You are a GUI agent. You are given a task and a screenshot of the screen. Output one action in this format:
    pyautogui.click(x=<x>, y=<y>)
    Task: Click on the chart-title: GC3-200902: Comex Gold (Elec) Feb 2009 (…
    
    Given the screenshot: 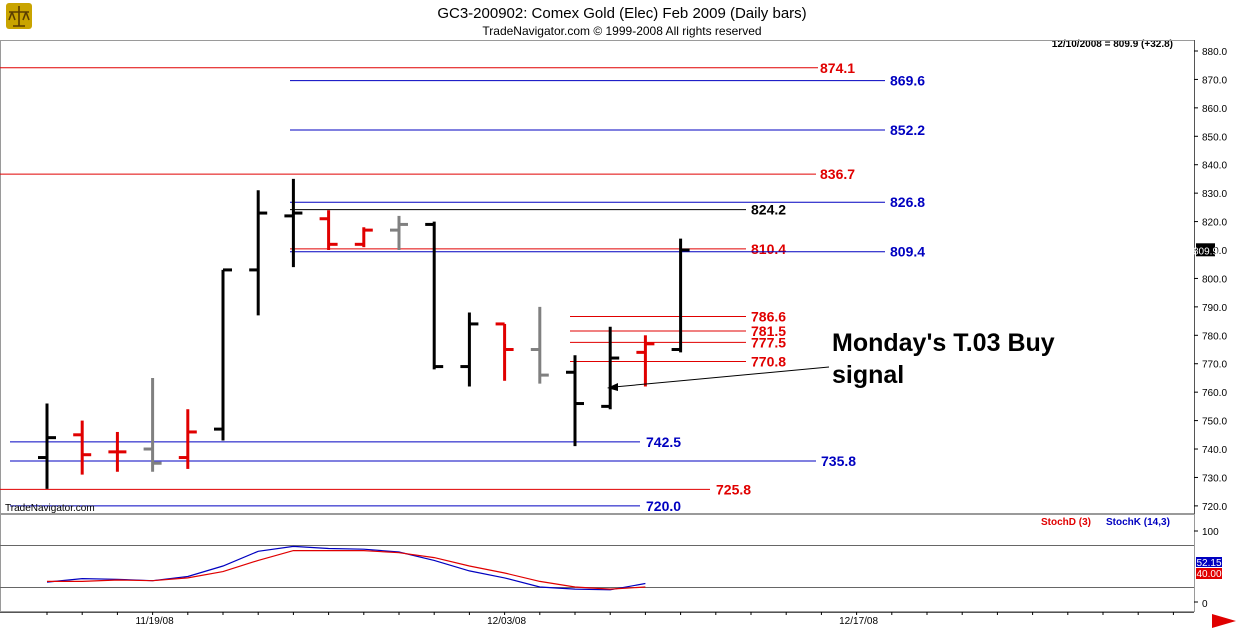 What is the action you would take?
    pyautogui.click(x=621, y=13)
    